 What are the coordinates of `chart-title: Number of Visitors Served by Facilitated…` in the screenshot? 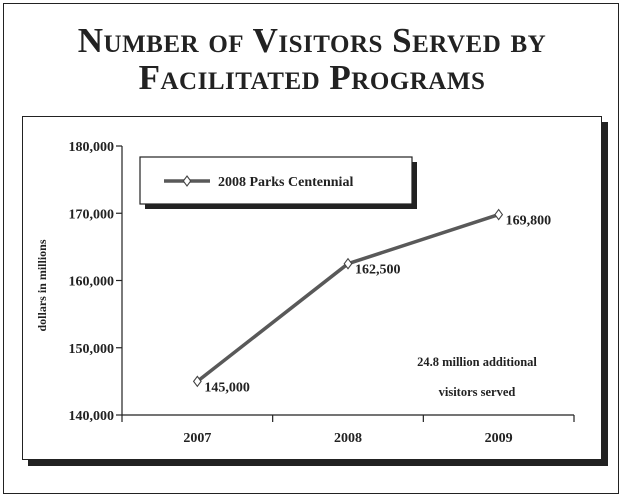 It's located at (312, 59).